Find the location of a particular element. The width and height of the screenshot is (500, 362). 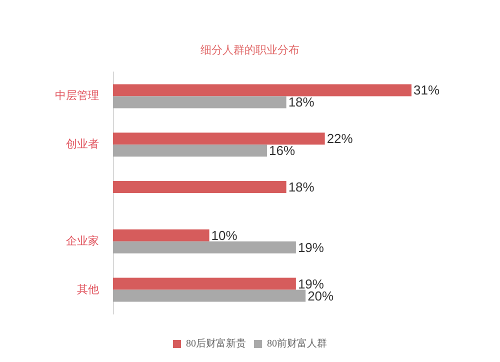

y-tick-label: 中层管理 is located at coordinates (77, 95).